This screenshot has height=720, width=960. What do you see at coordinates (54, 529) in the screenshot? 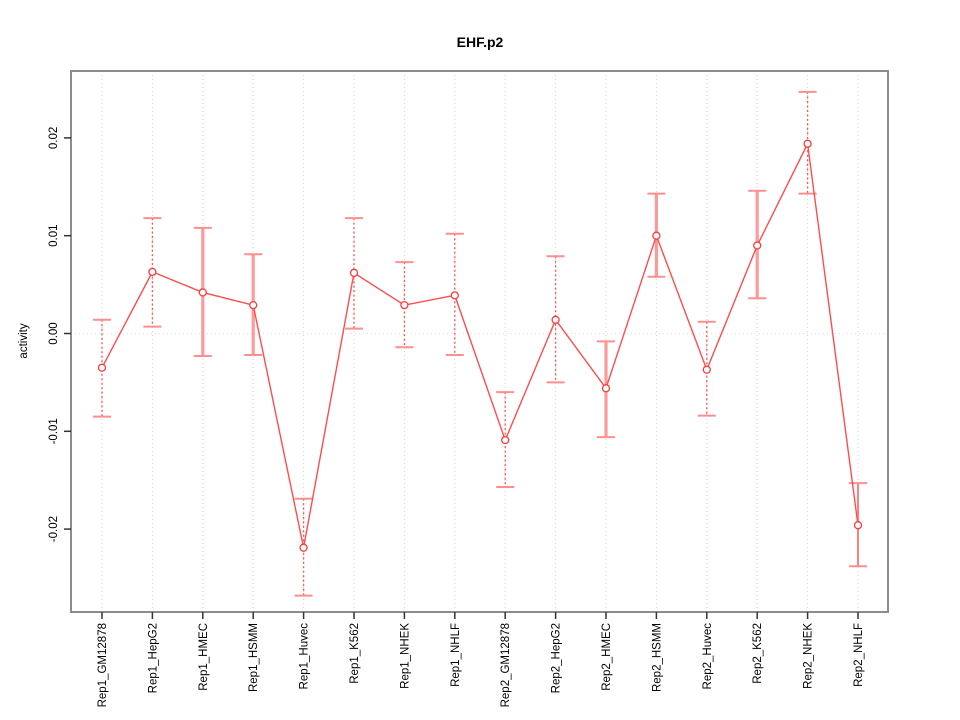
I see `y-tick-label: -0.02` at bounding box center [54, 529].